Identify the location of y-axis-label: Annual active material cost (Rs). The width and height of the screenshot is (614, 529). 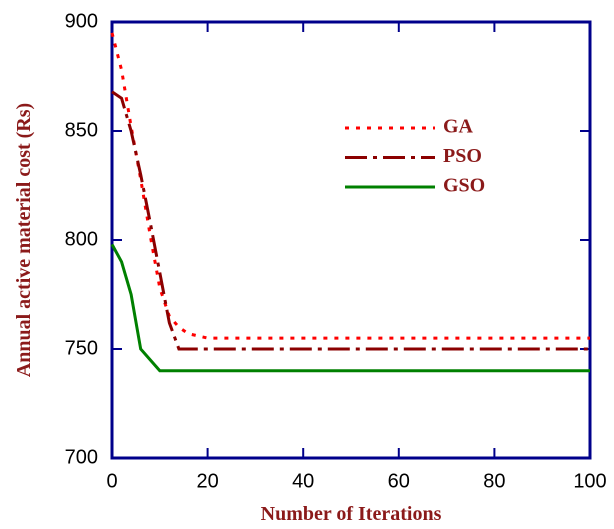
(24, 240).